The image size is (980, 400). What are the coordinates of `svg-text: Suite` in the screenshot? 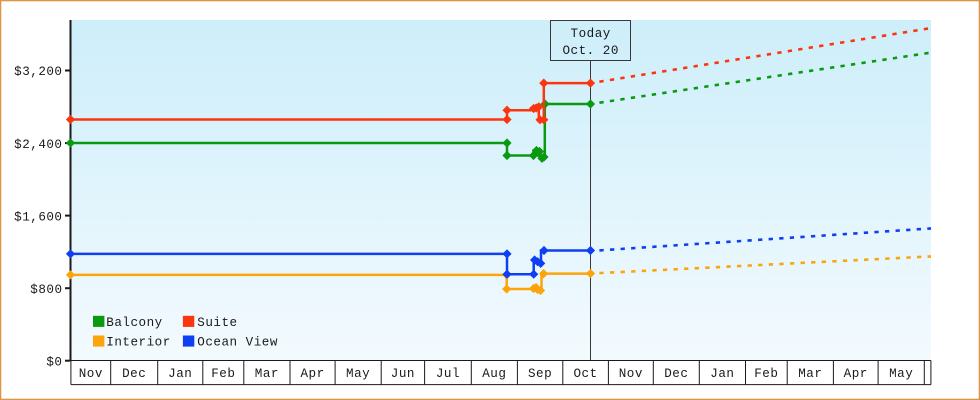 It's located at (217, 323).